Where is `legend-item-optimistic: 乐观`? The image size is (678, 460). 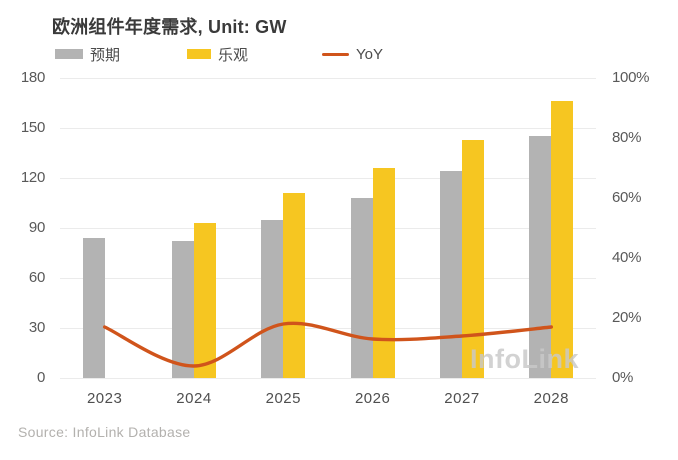 legend-item-optimistic: 乐观 is located at coordinates (218, 55).